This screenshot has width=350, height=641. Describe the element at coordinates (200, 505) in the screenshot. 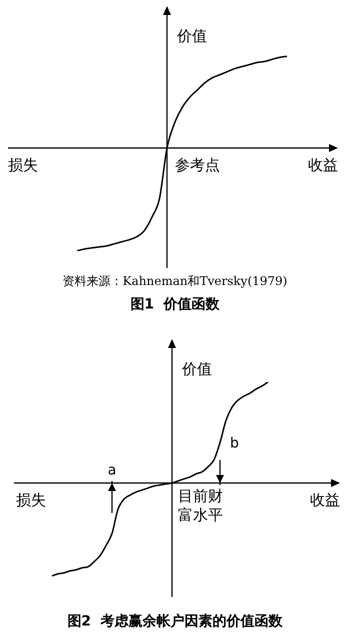

I see `annotation: 目前财富水平` at that location.